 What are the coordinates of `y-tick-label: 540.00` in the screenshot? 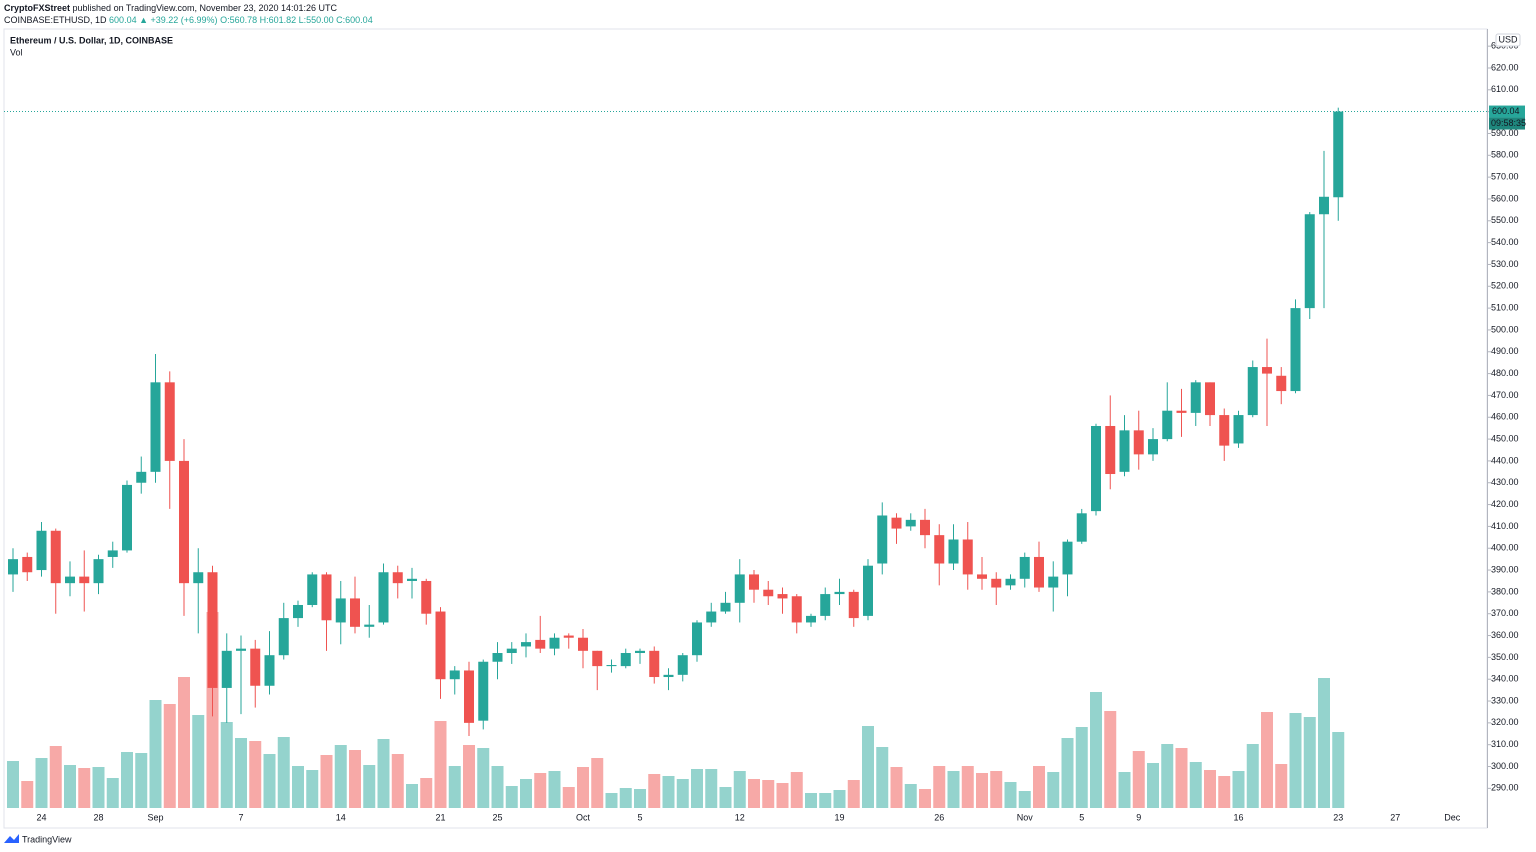 It's located at (1505, 242).